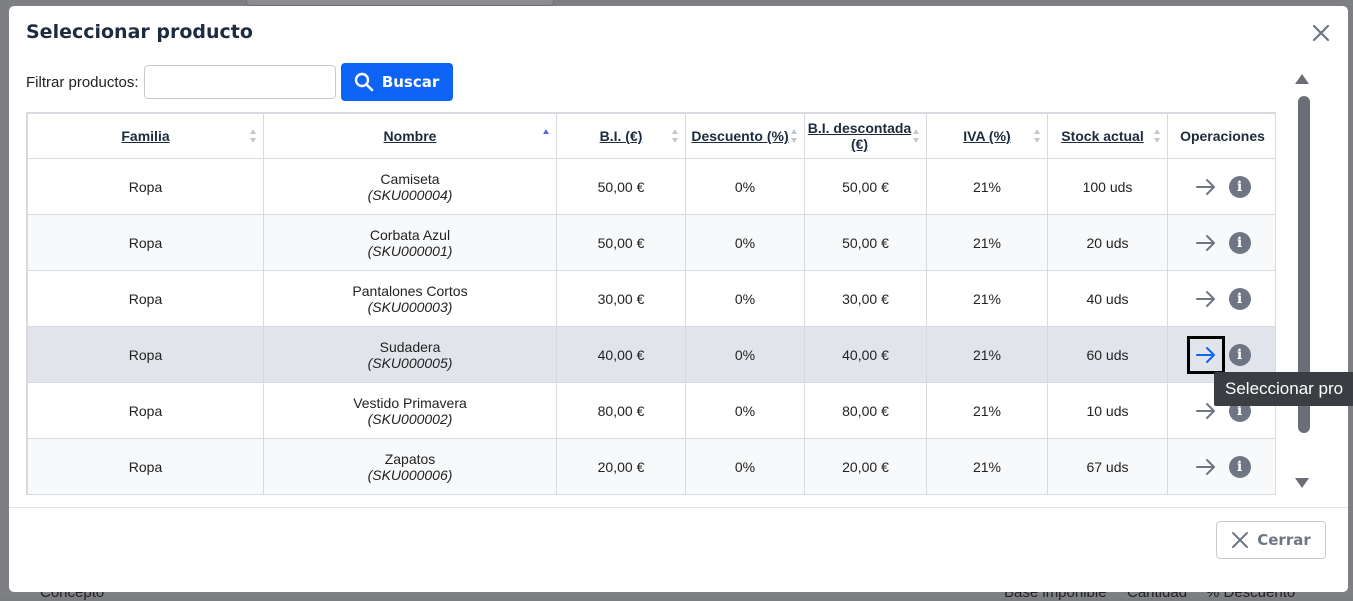  I want to click on cell-stock: 20 uds, so click(1107, 242).